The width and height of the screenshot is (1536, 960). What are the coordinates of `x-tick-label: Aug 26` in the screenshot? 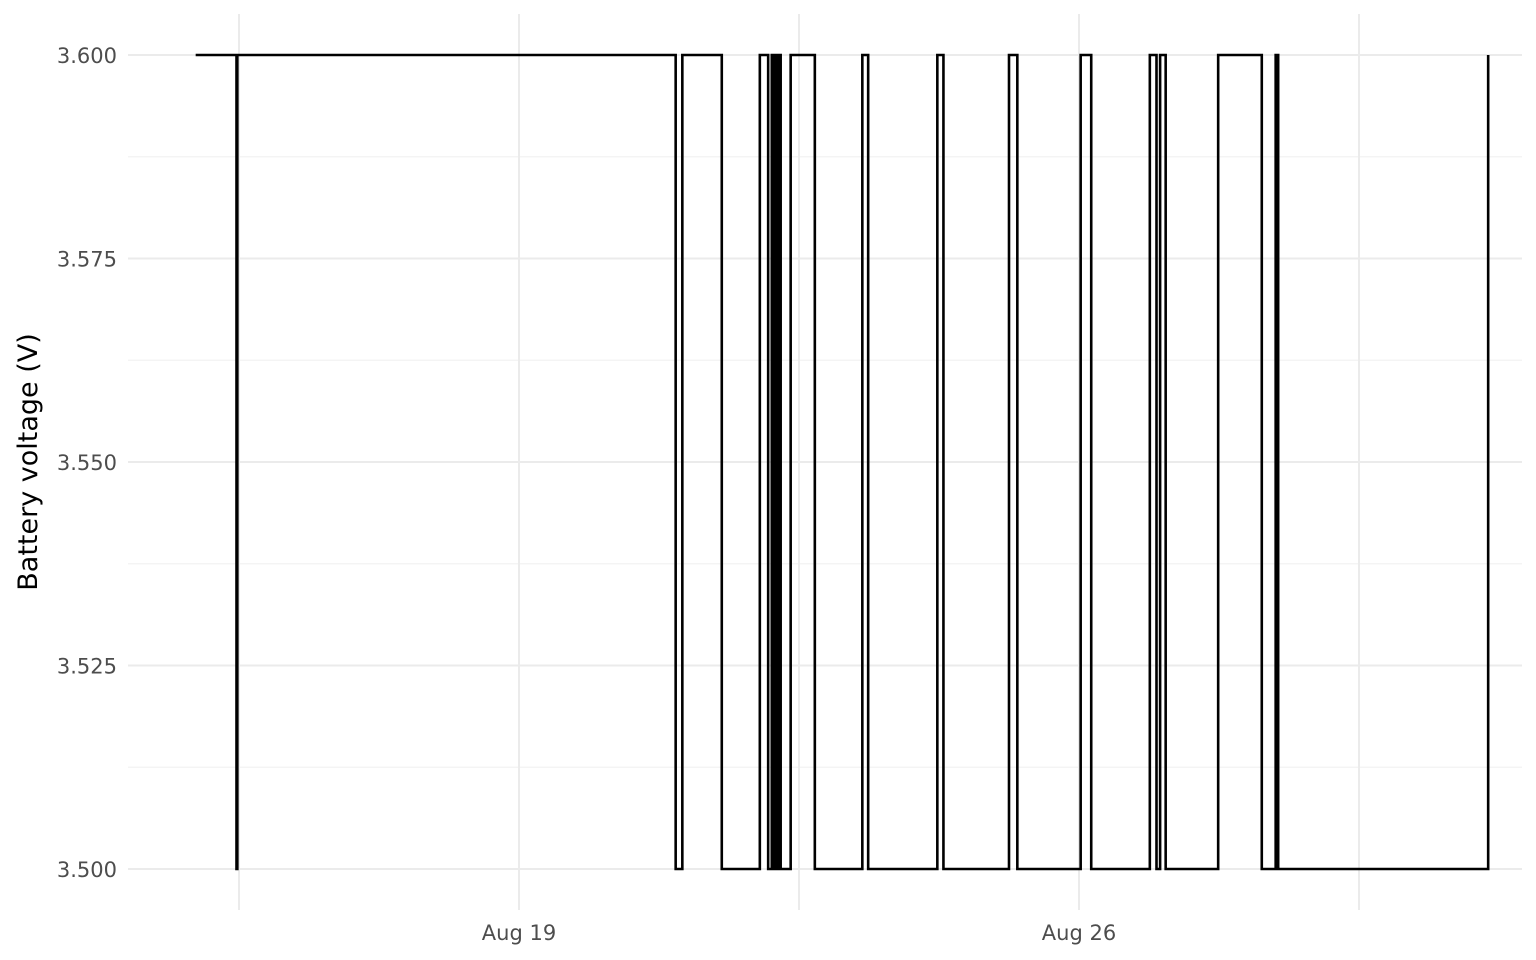 It's located at (1079, 933).